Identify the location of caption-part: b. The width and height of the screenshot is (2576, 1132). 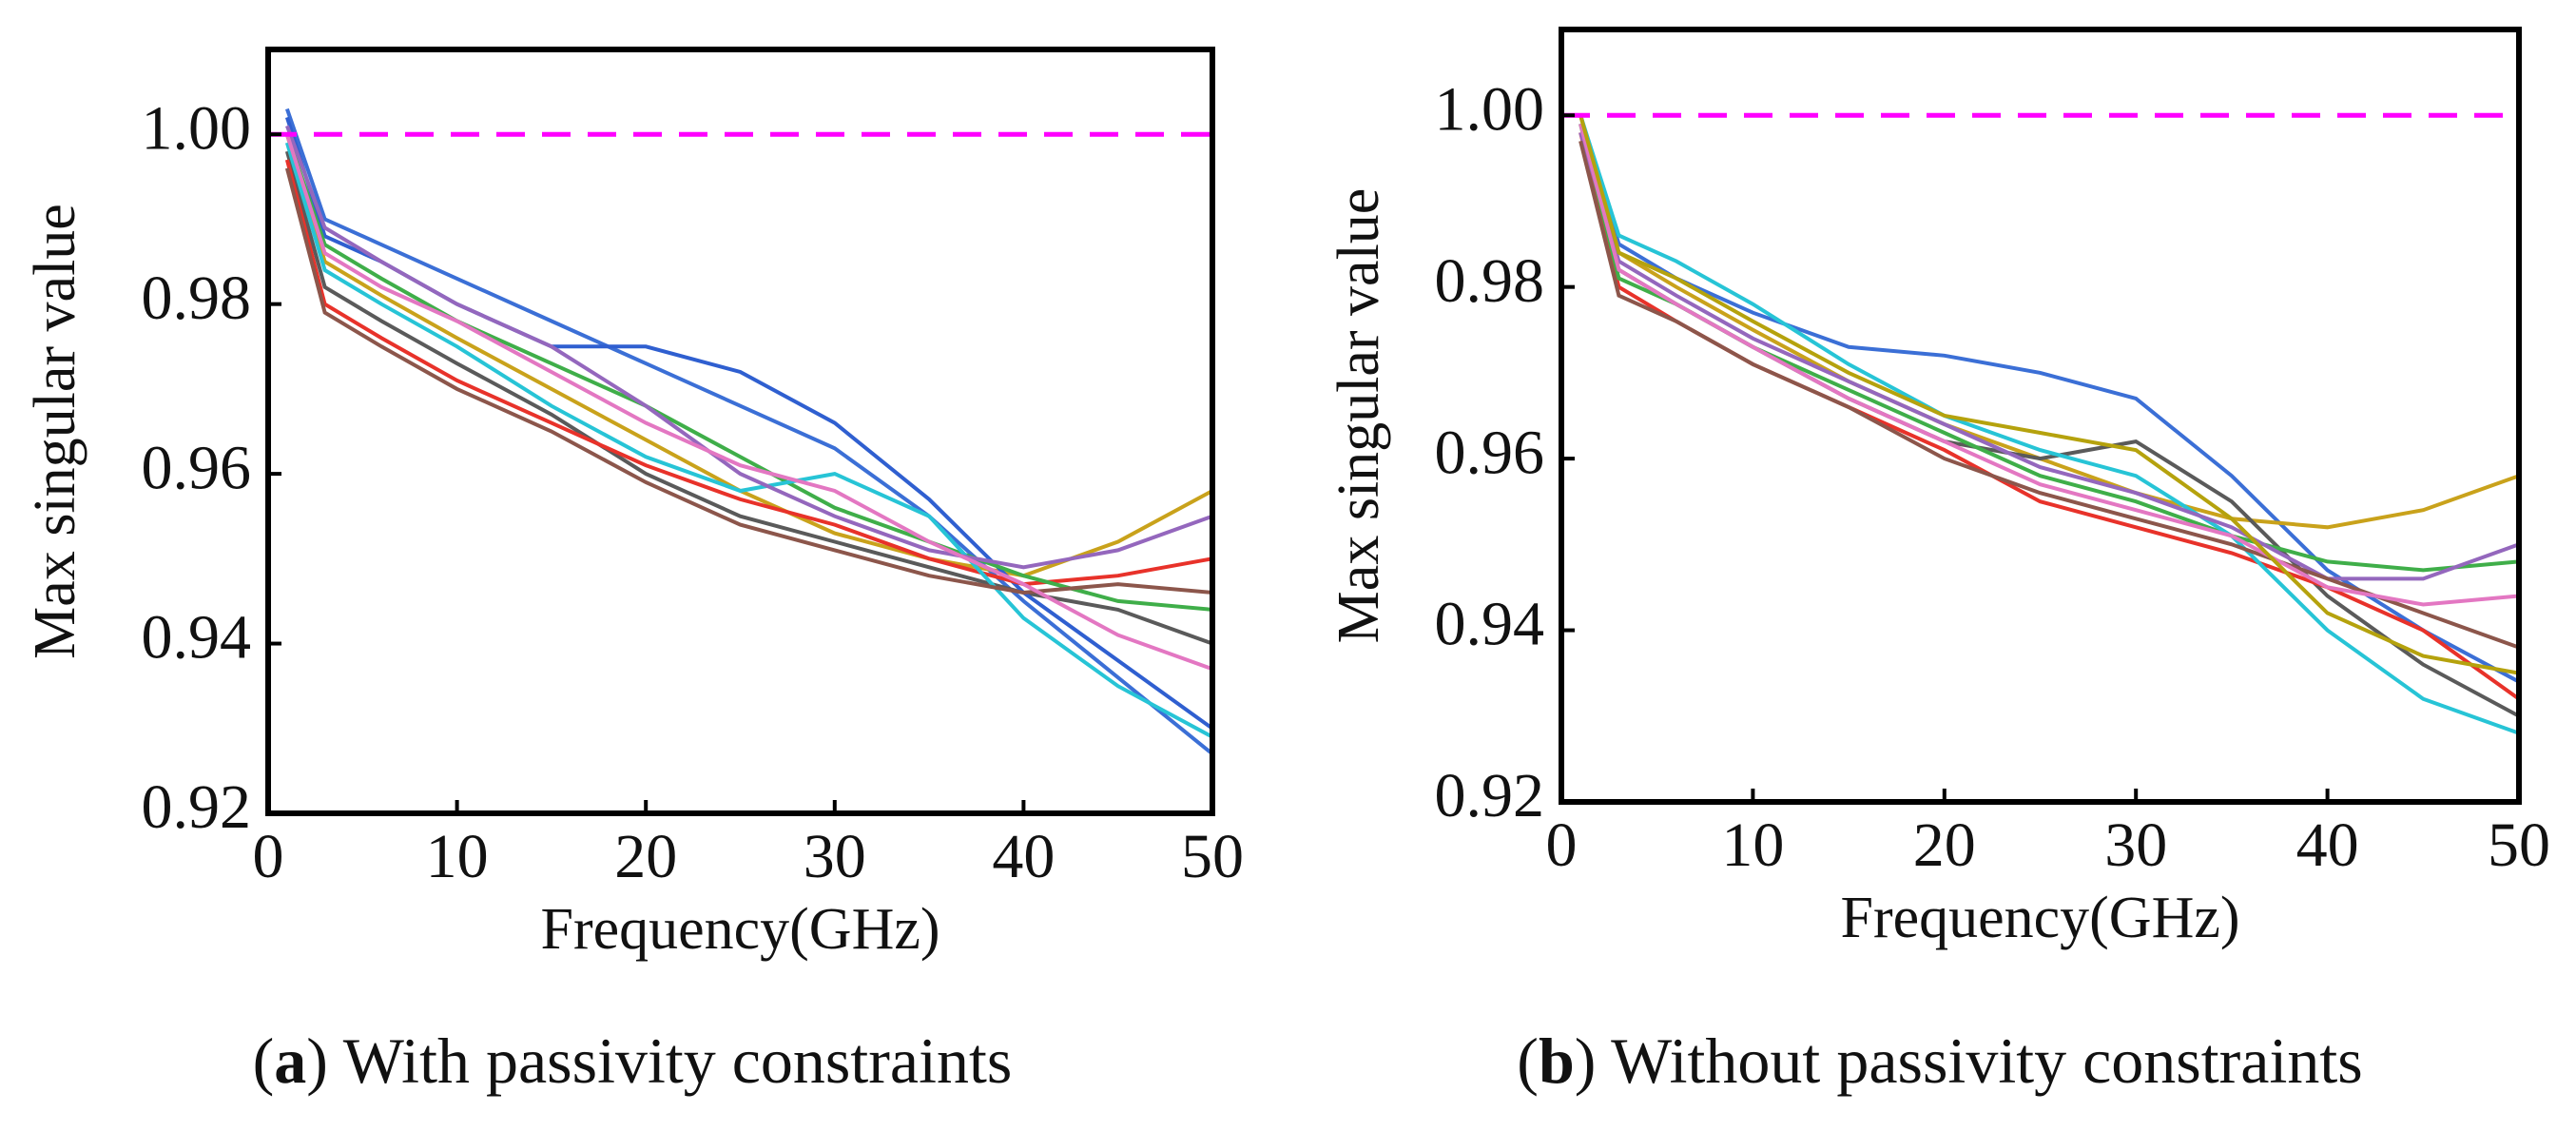
(1557, 1061).